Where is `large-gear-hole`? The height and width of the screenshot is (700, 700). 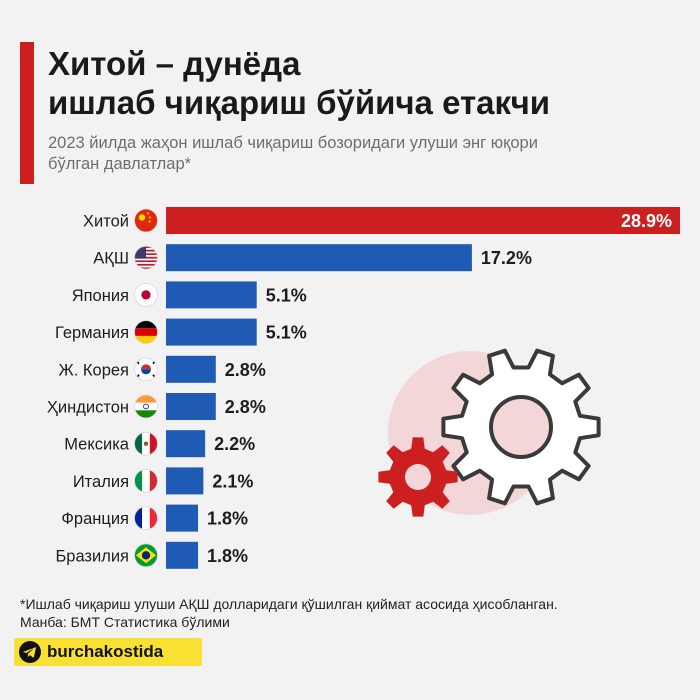 large-gear-hole is located at coordinates (521, 427).